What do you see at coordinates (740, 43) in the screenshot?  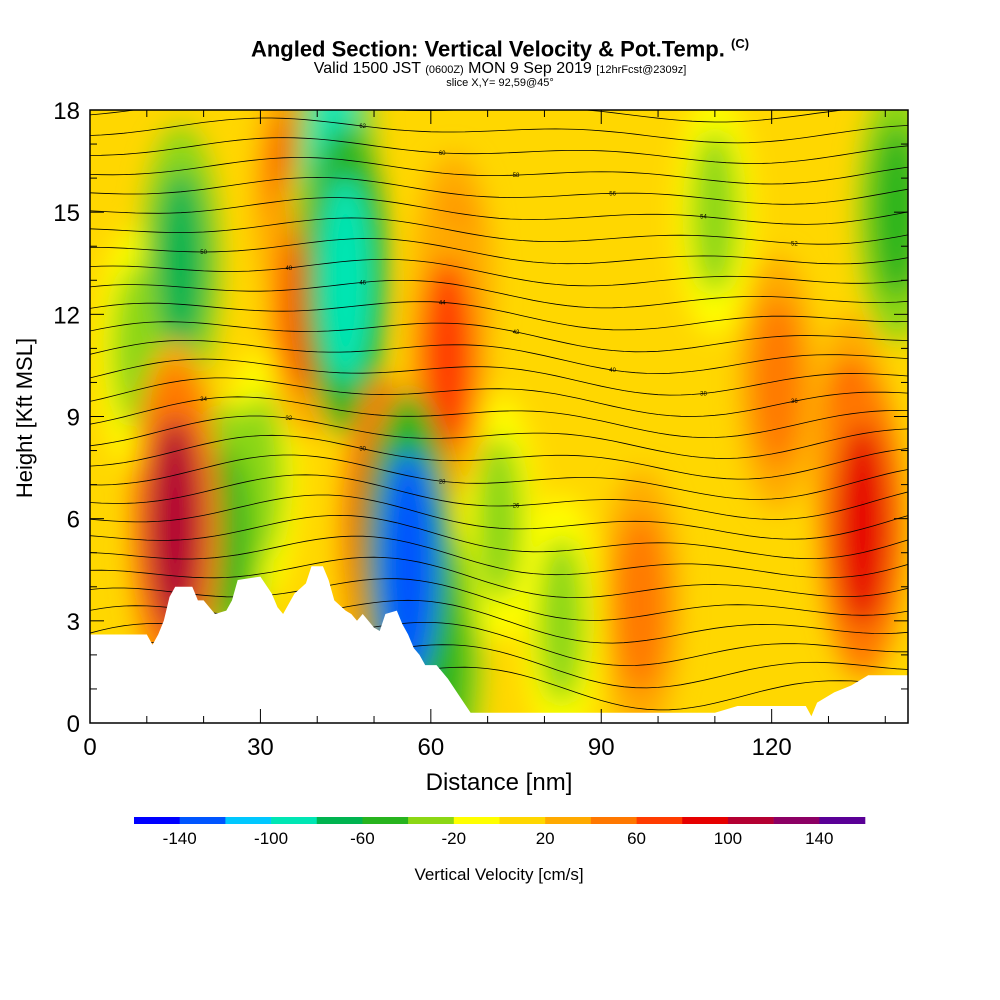 I see `title-mark: (C)` at bounding box center [740, 43].